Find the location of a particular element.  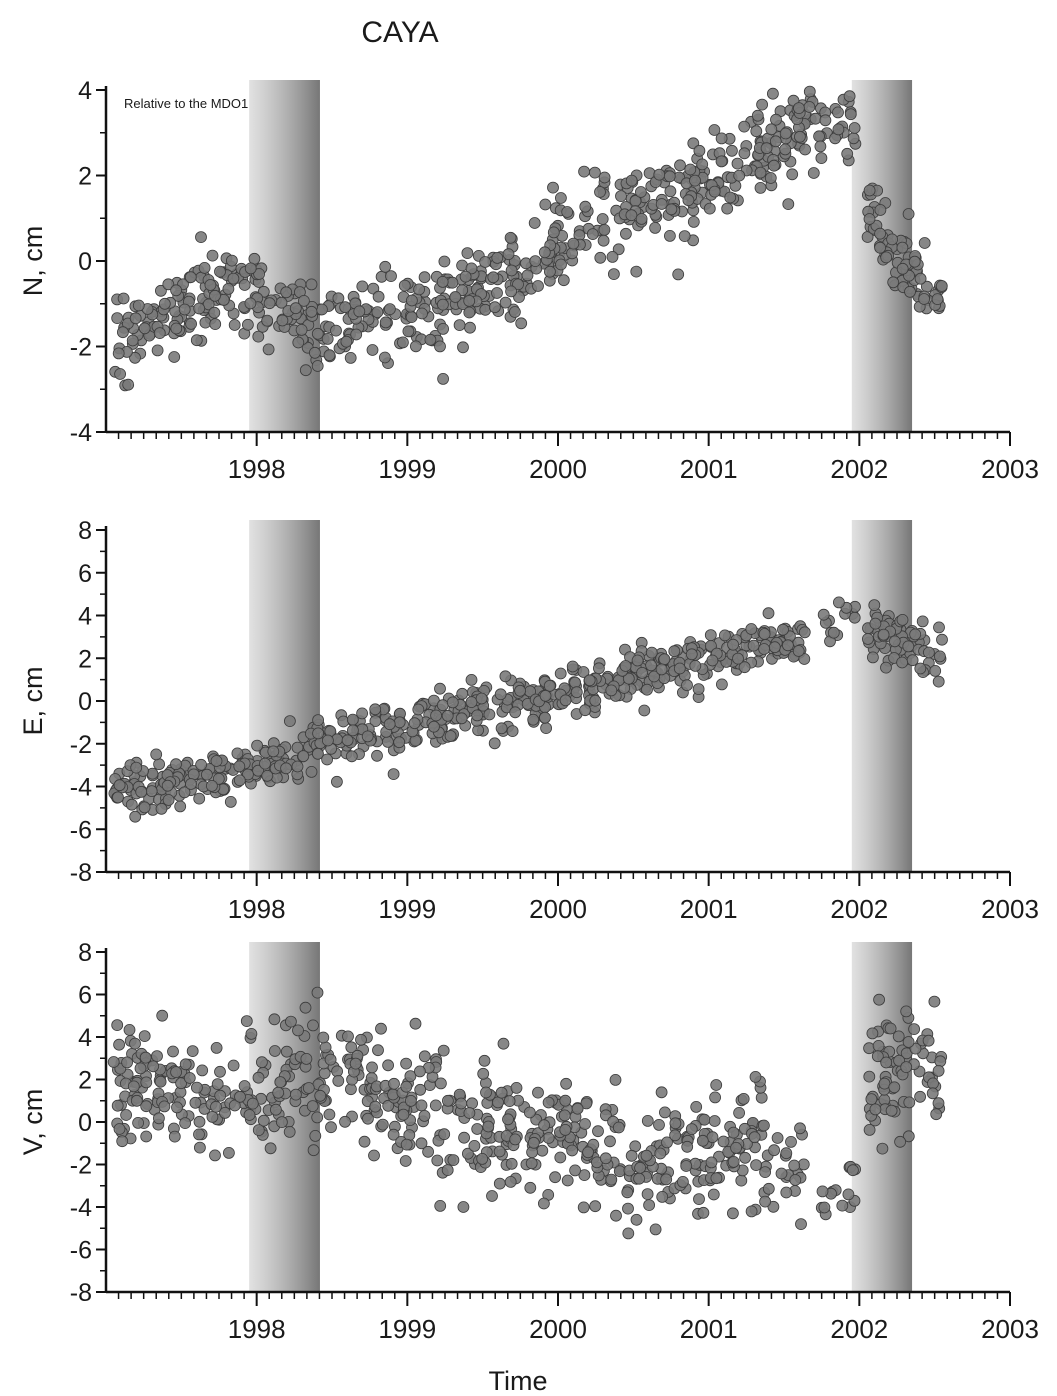

y-tick-label: -4 is located at coordinates (81, 788).